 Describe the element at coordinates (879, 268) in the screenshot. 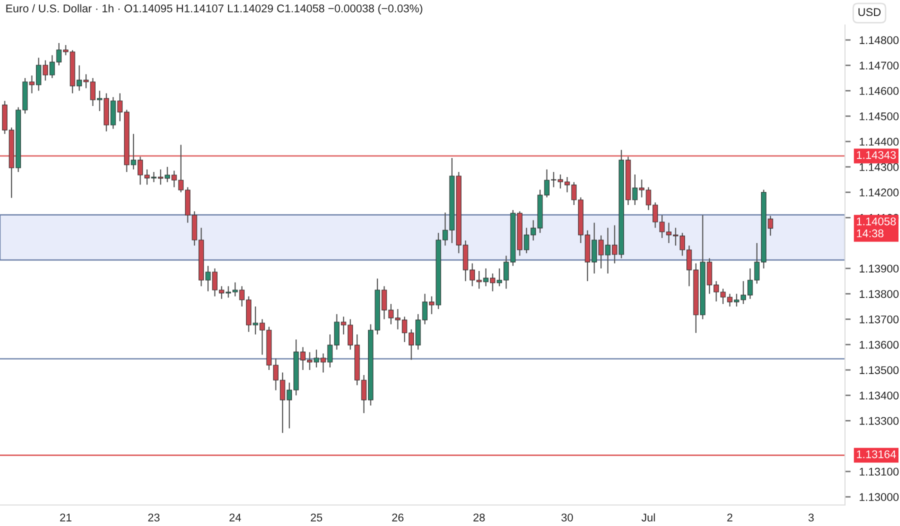

I see `y-tick-label: 1.13900` at that location.